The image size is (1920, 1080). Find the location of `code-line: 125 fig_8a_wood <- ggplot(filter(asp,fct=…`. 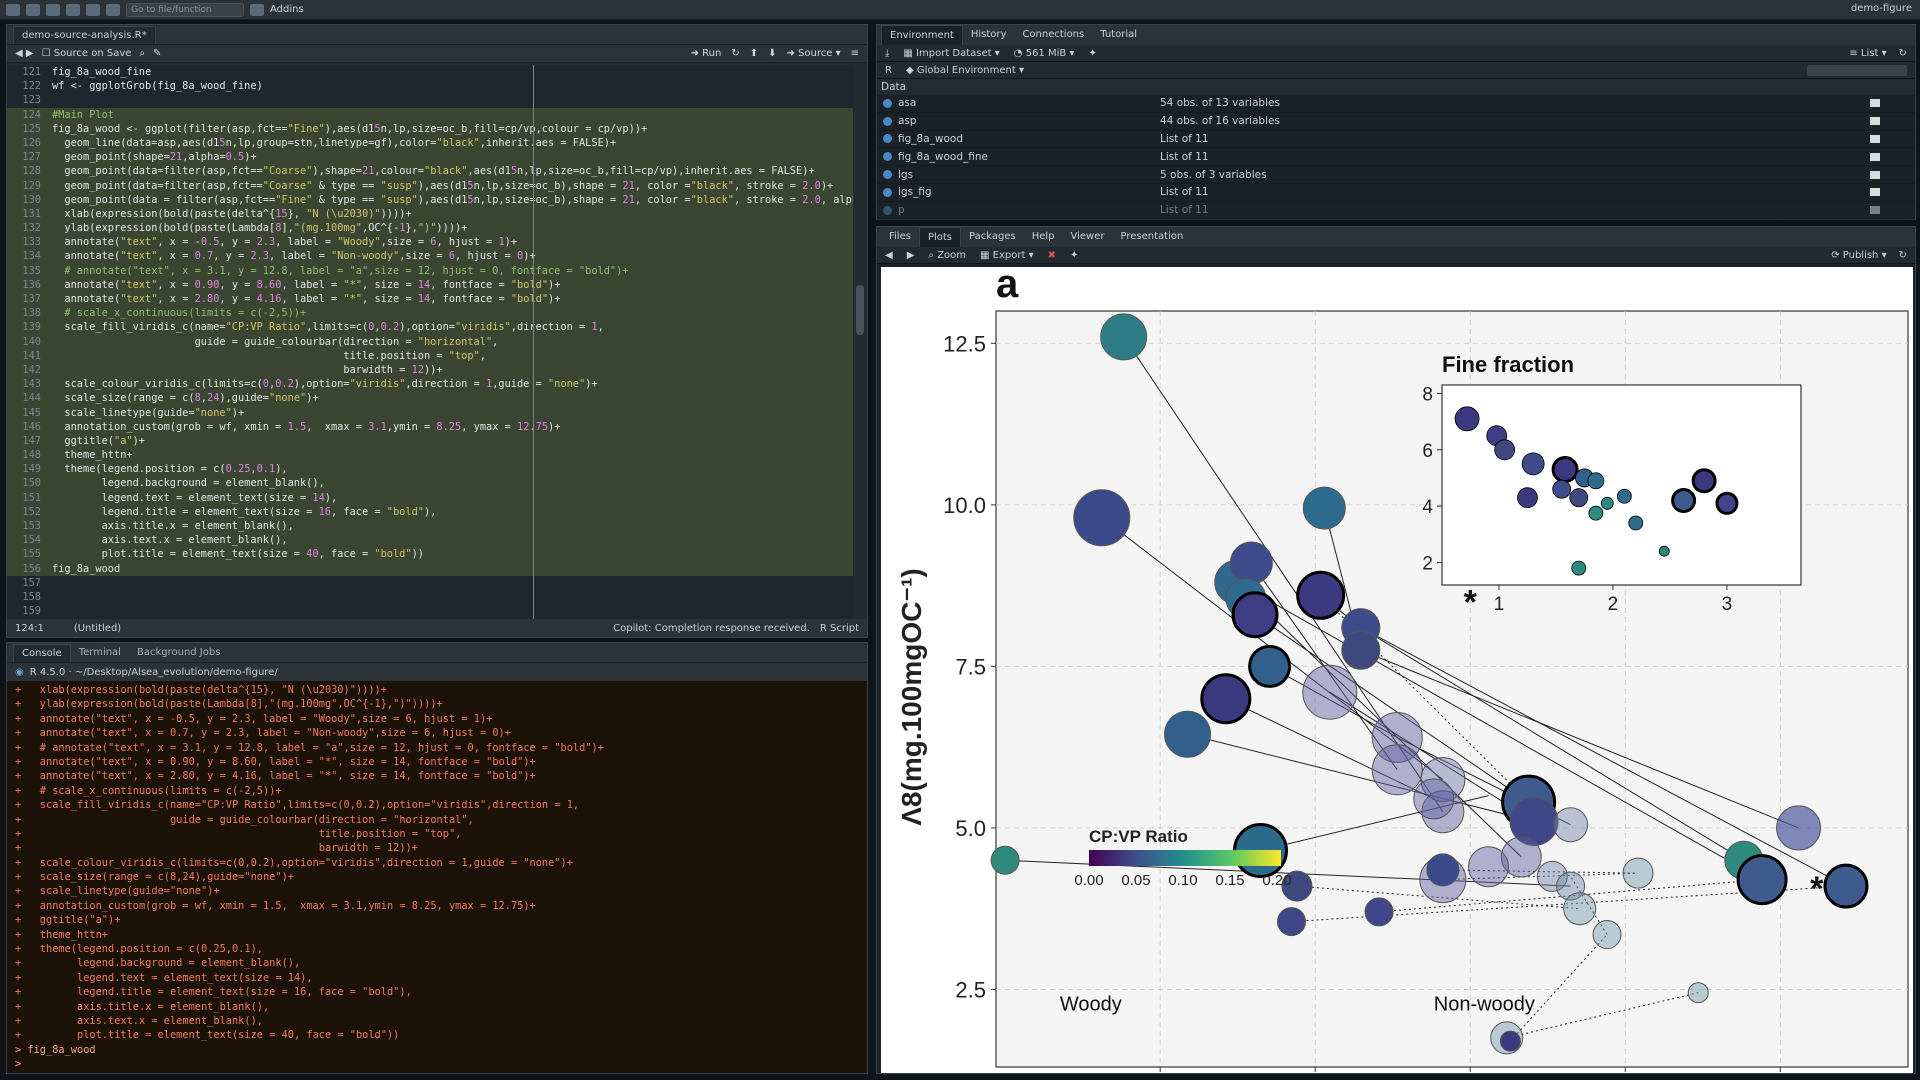

code-line: 125 fig_8a_wood <- ggplot(filter(asp,fct=… is located at coordinates (430, 128).